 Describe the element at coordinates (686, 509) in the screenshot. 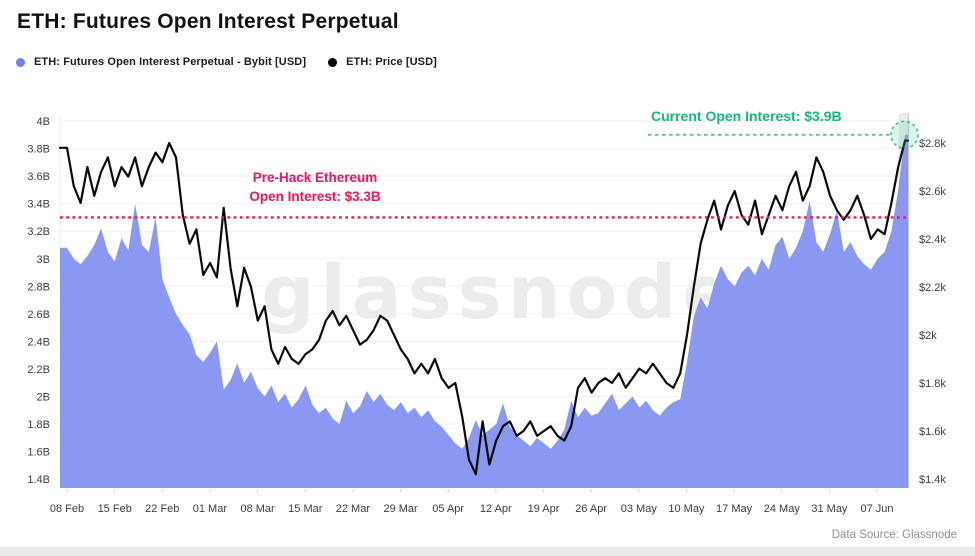

I see `svg-text: 10 May` at that location.